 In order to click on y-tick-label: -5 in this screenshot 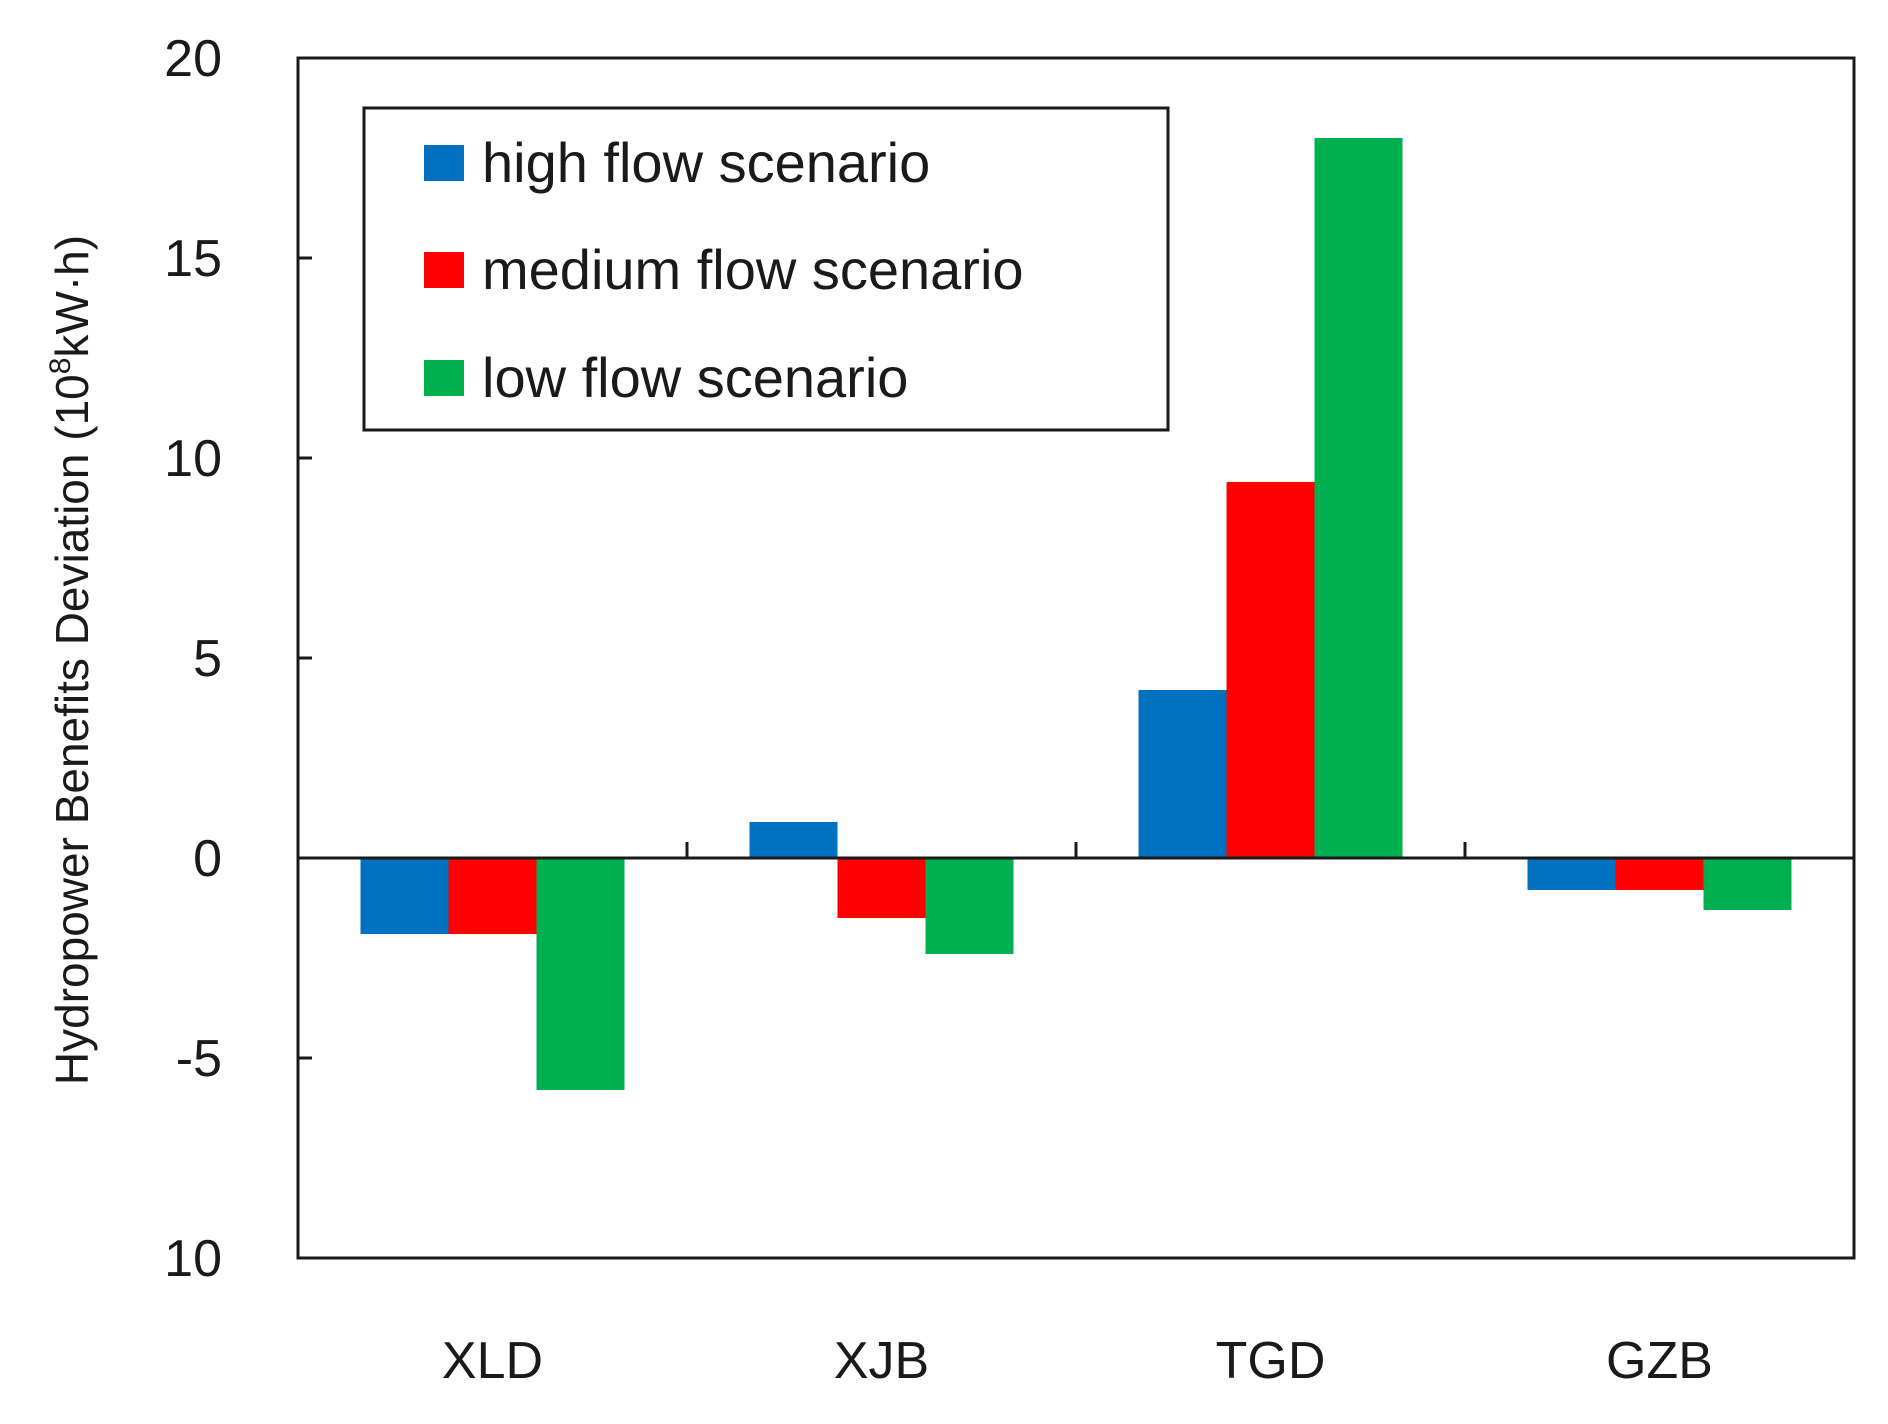, I will do `click(199, 1059)`.